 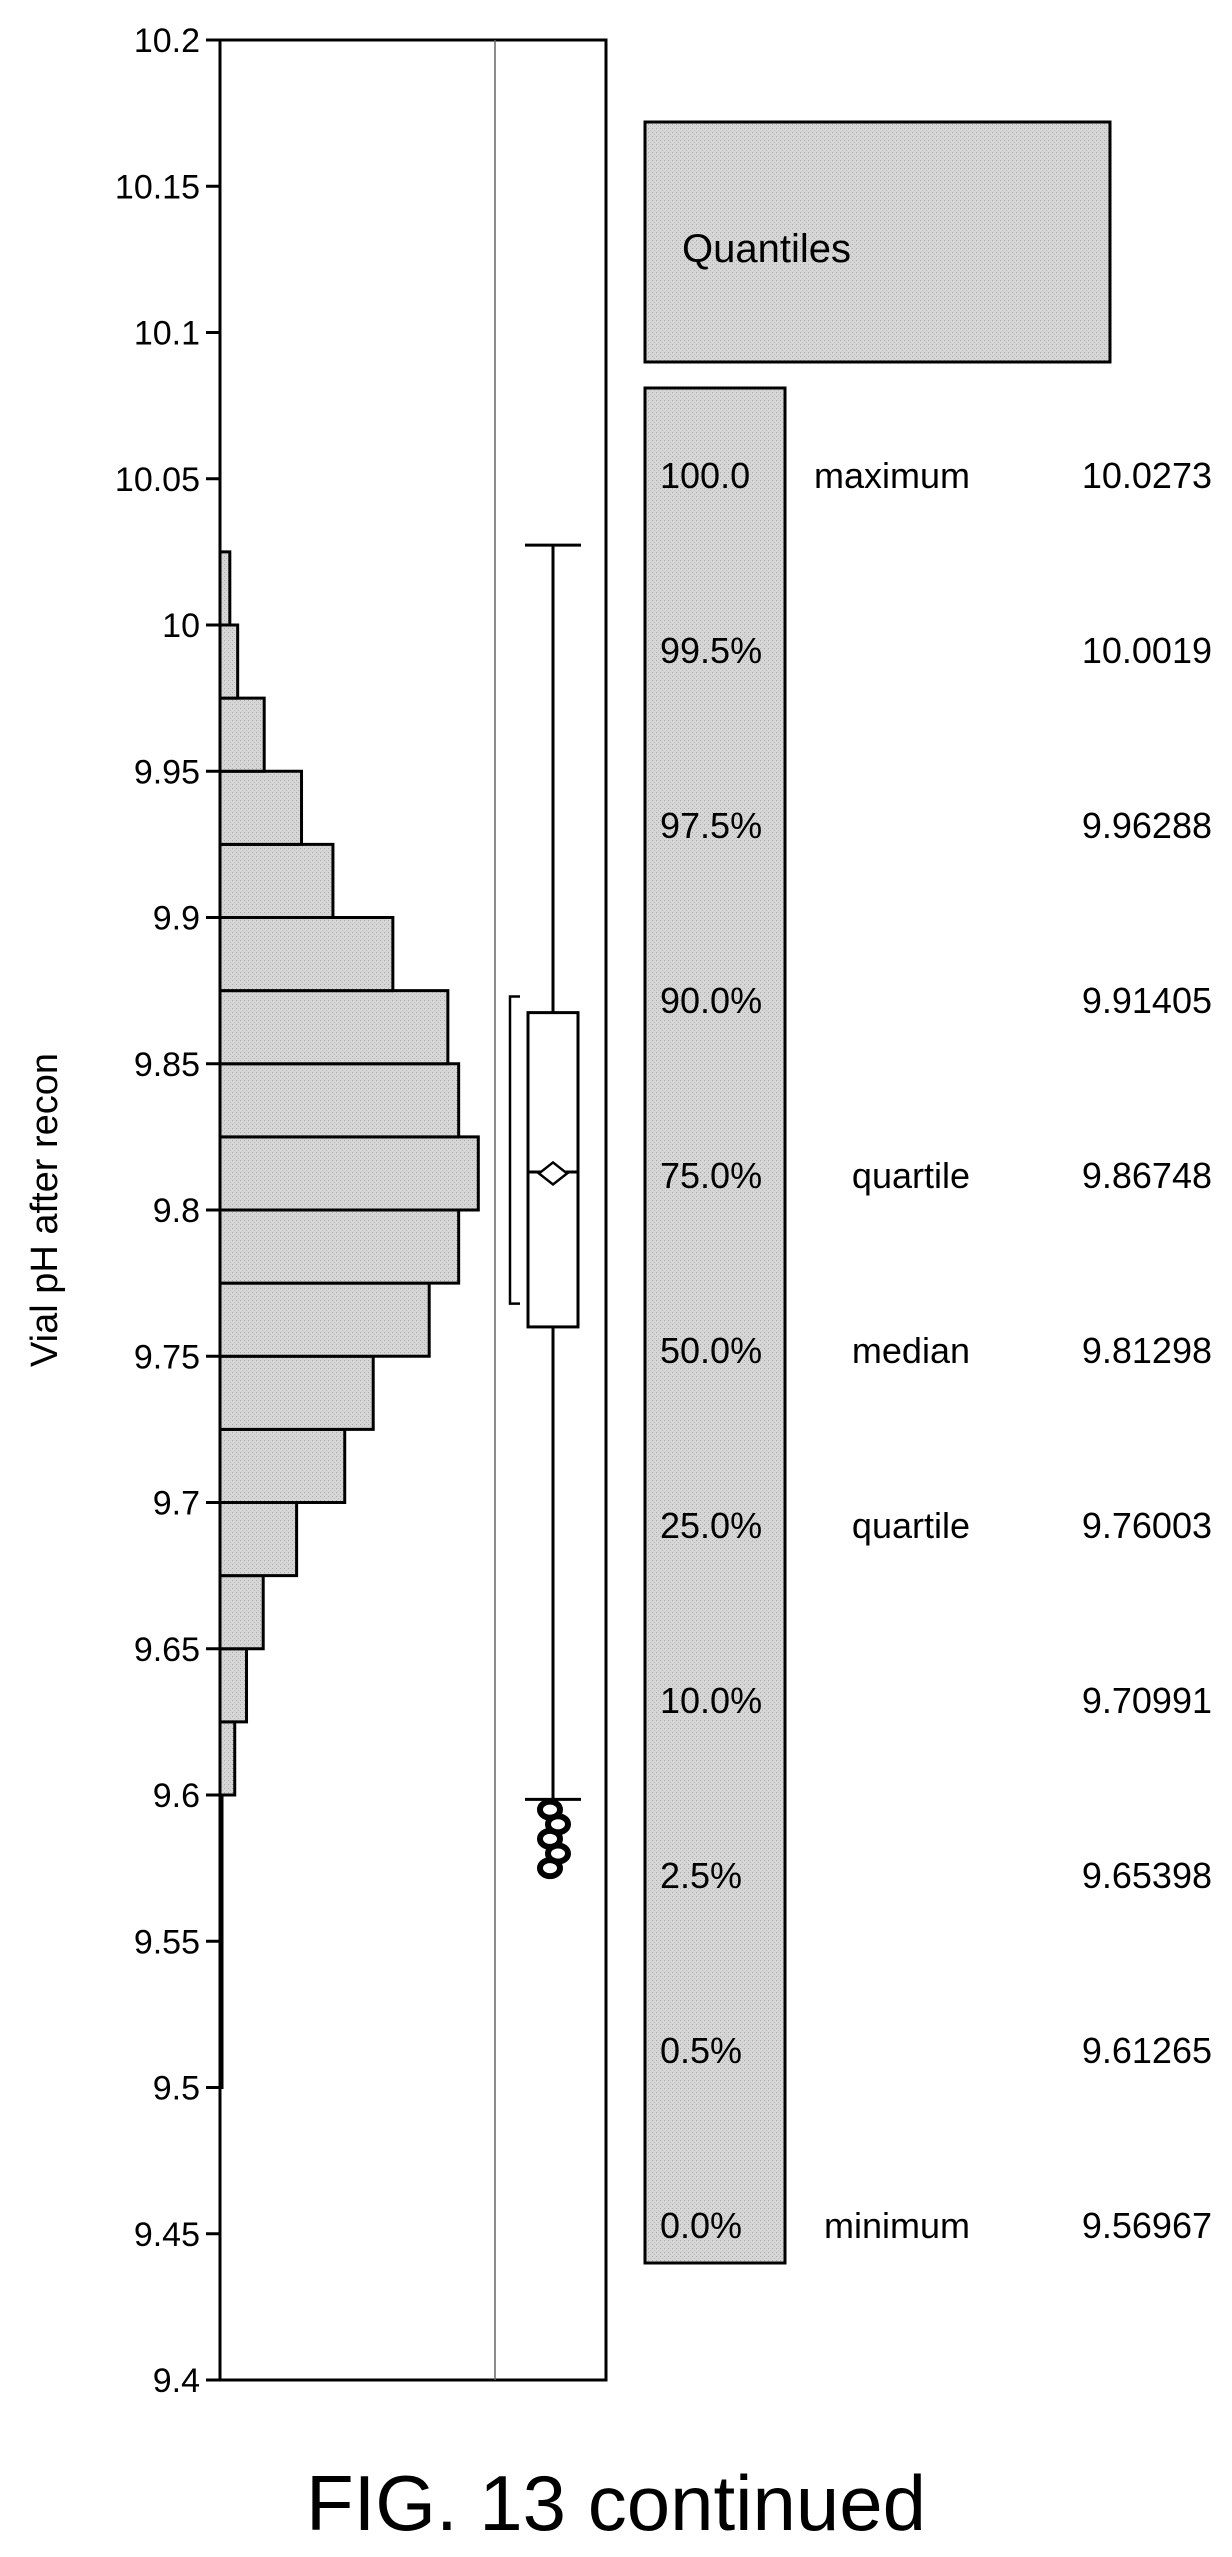 I want to click on y-tick-label: 10.15, so click(x=157, y=187).